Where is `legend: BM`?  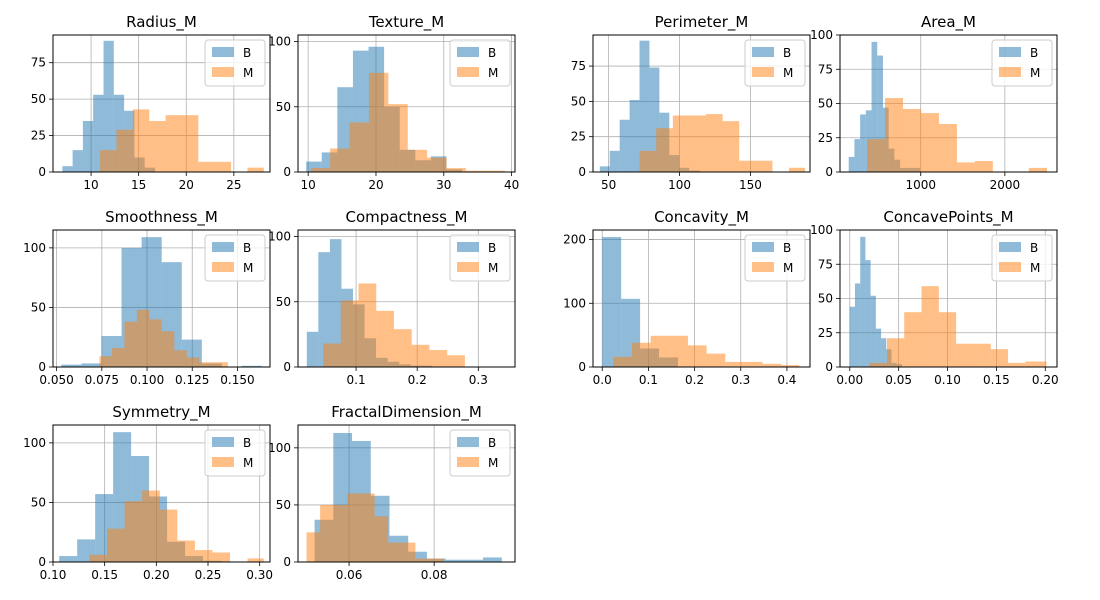
legend: BM is located at coordinates (775, 258).